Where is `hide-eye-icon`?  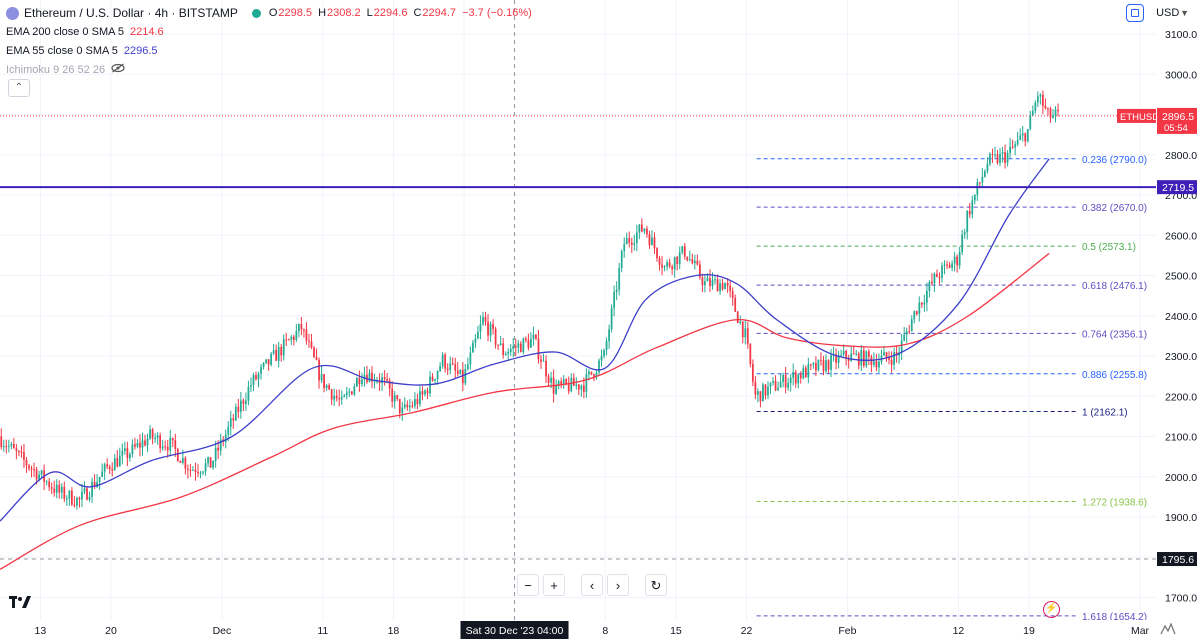
hide-eye-icon is located at coordinates (118, 70).